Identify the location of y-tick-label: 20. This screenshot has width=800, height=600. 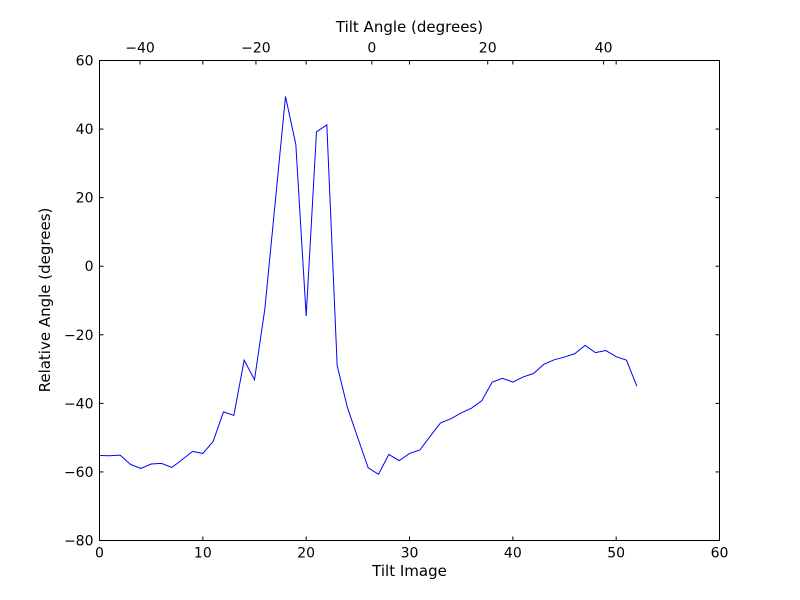
(85, 199).